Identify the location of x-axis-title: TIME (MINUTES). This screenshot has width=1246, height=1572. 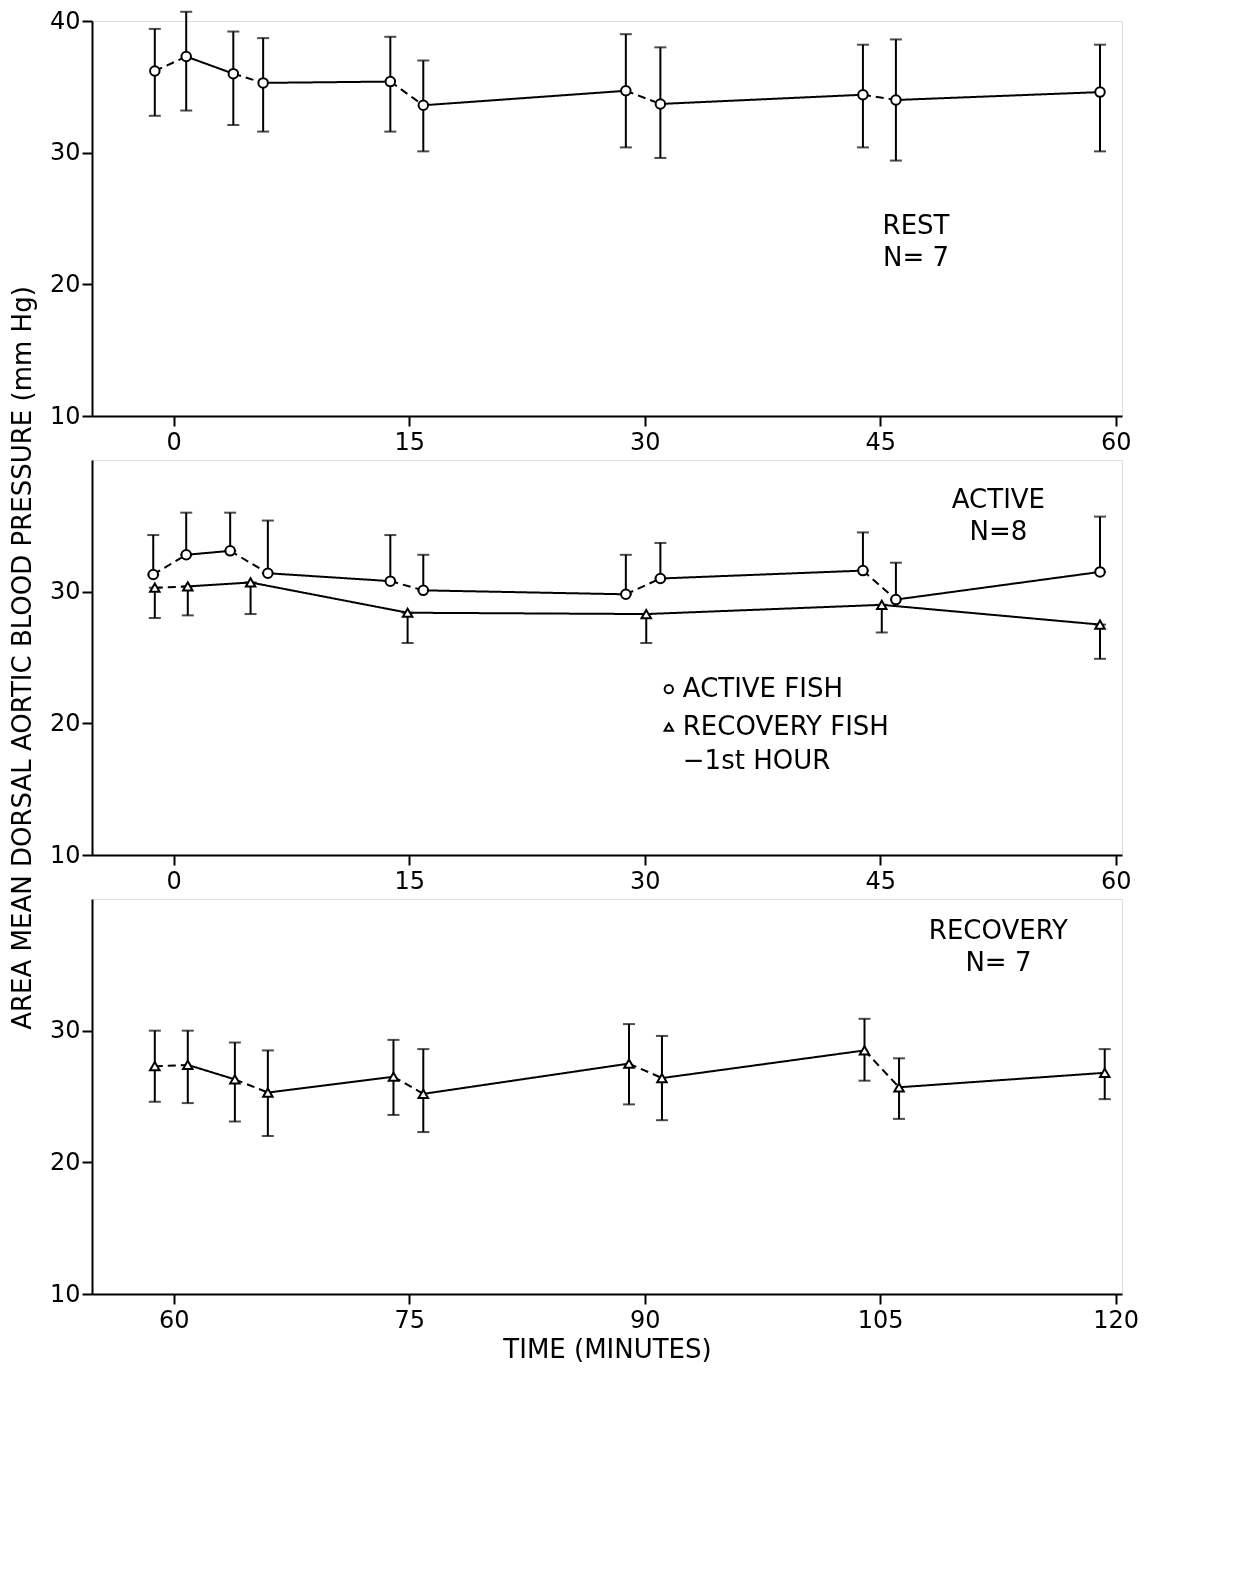
(607, 1348).